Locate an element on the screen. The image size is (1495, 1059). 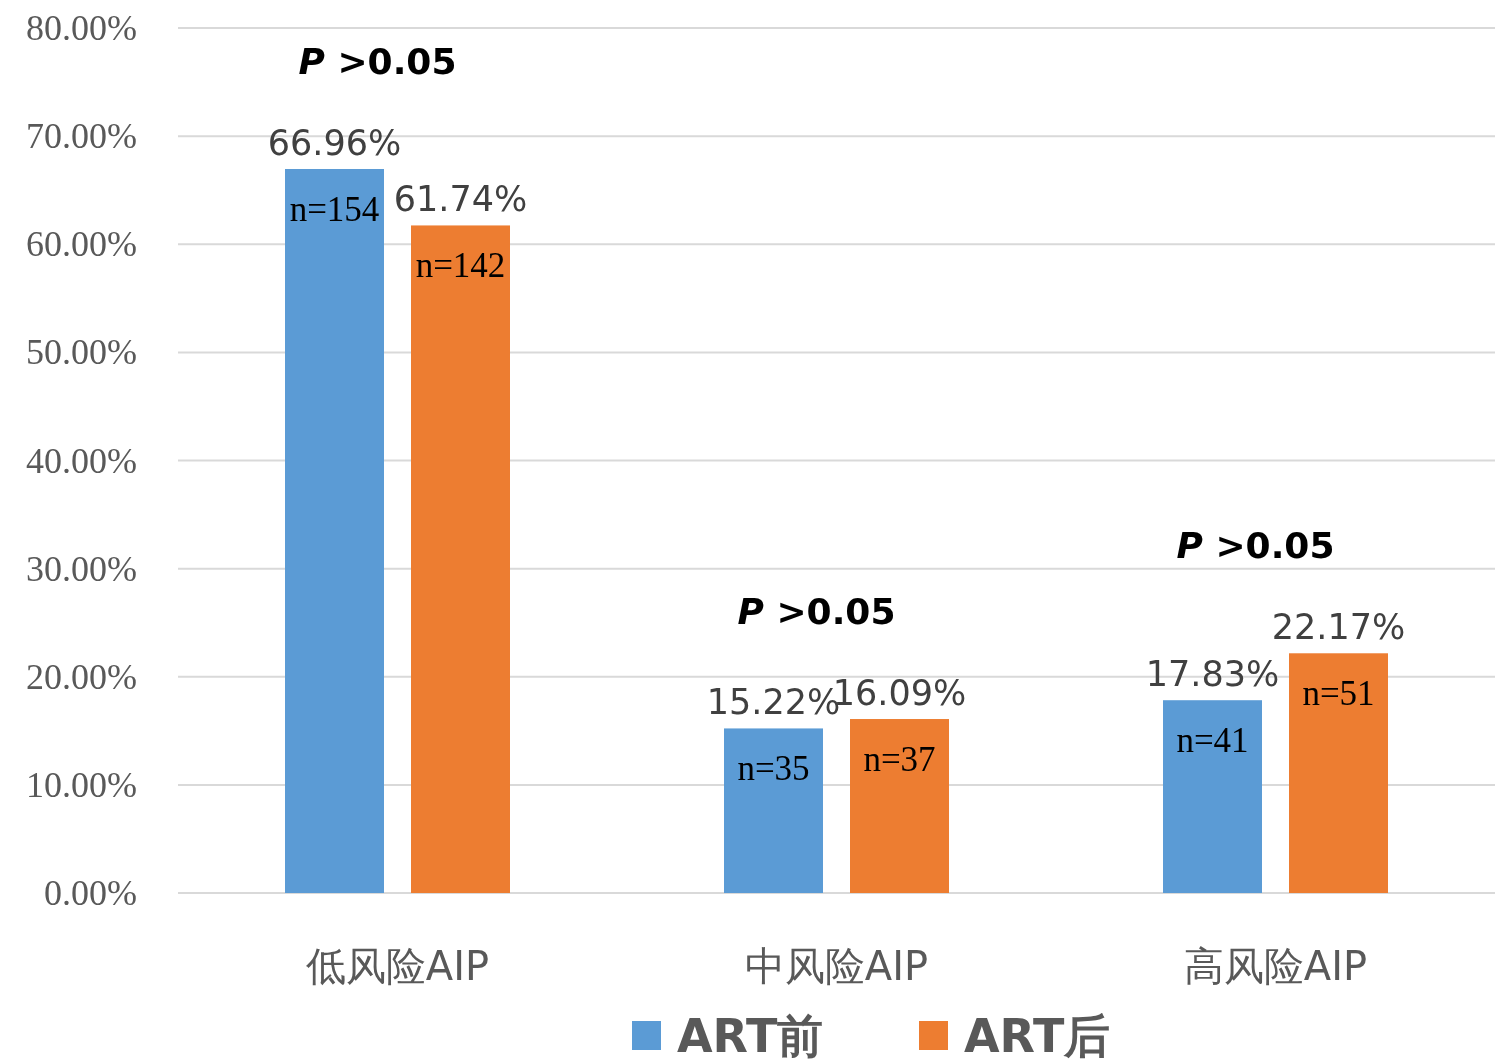
y-tick-label: 70.00% is located at coordinates (81, 136).